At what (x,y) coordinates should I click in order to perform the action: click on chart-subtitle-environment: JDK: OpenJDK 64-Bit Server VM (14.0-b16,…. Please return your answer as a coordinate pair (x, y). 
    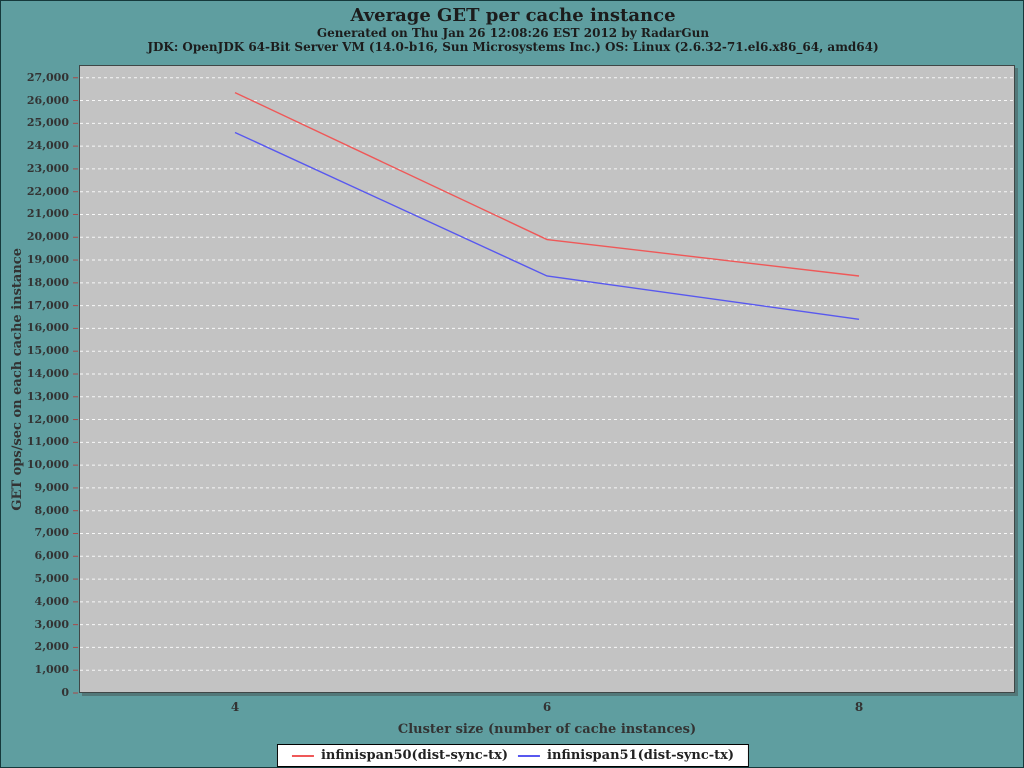
    Looking at the image, I should click on (513, 47).